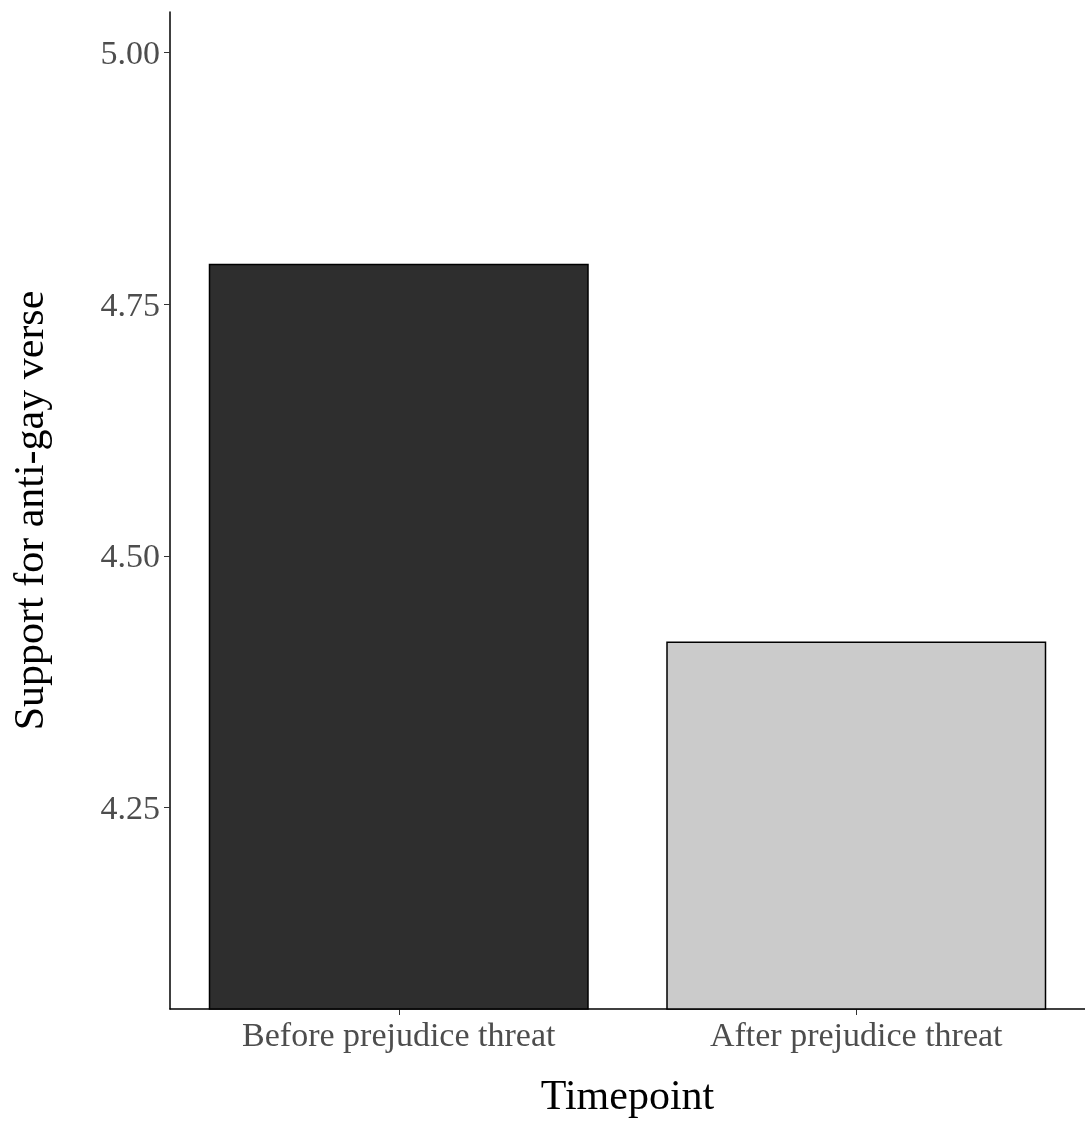 The height and width of the screenshot is (1121, 1085). Describe the element at coordinates (856, 1034) in the screenshot. I see `x-tick-label: After prejudice threat` at that location.